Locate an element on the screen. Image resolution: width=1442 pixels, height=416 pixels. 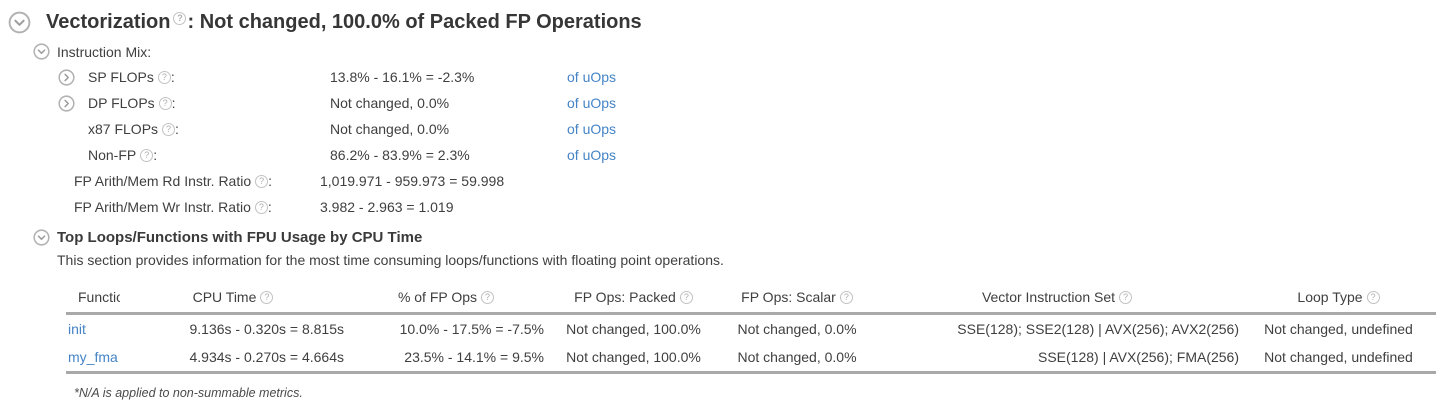
ratio-label: FP Arith/Mem Wr Instr. Ratio?: is located at coordinates (173, 207).